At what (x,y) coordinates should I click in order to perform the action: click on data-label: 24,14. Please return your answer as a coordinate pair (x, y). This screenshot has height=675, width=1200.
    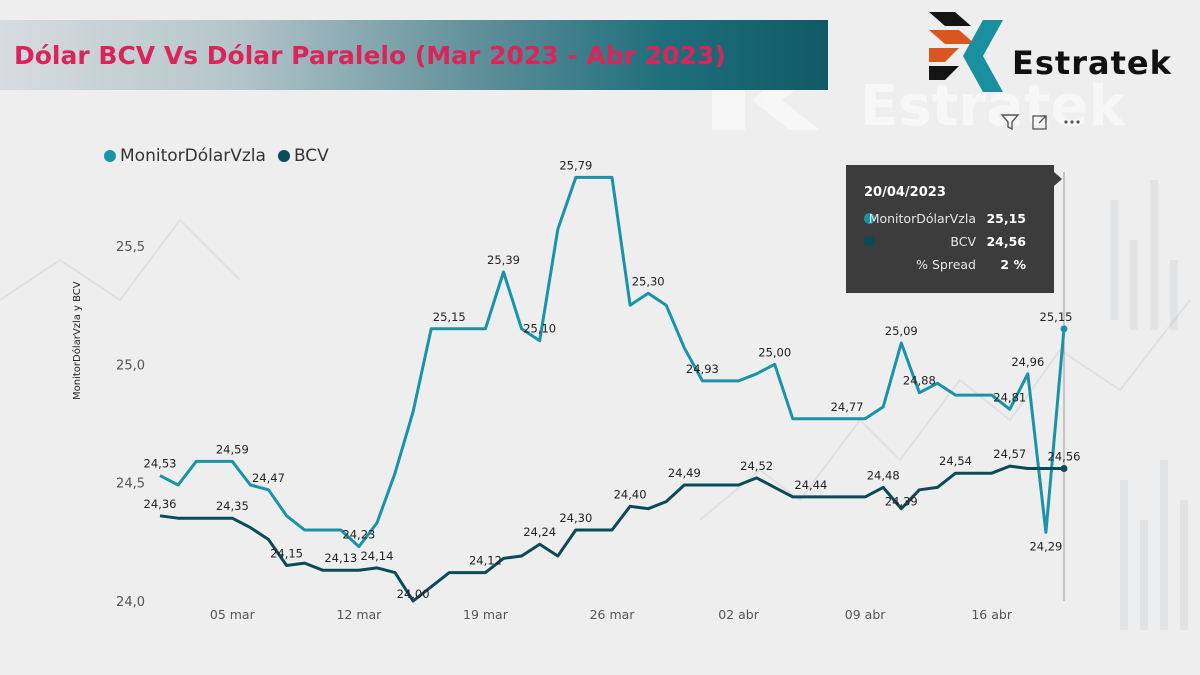
    Looking at the image, I should click on (376, 556).